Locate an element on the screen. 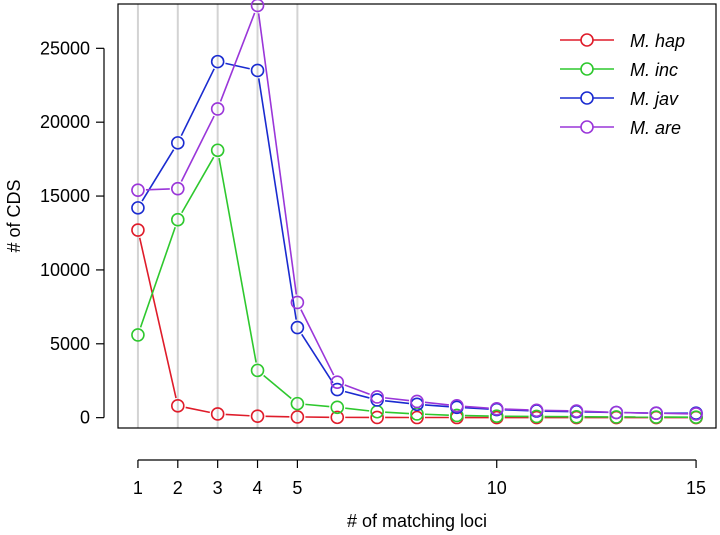 This screenshot has width=720, height=535. legend-item: M. jav is located at coordinates (619, 99).